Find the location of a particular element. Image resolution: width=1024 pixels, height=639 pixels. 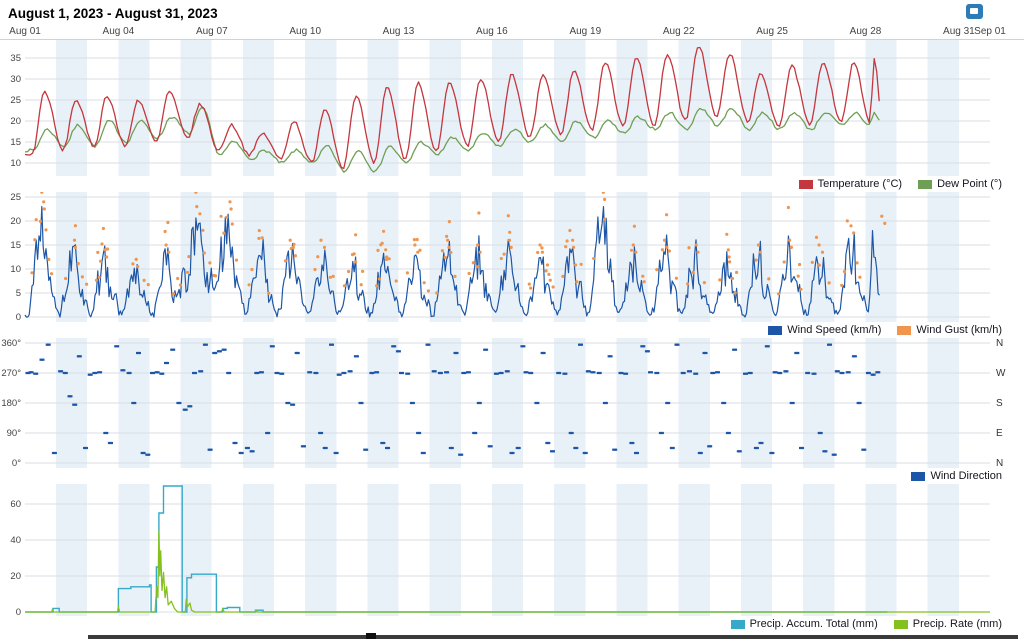

legend-item: Dew Point (°) is located at coordinates (960, 184).